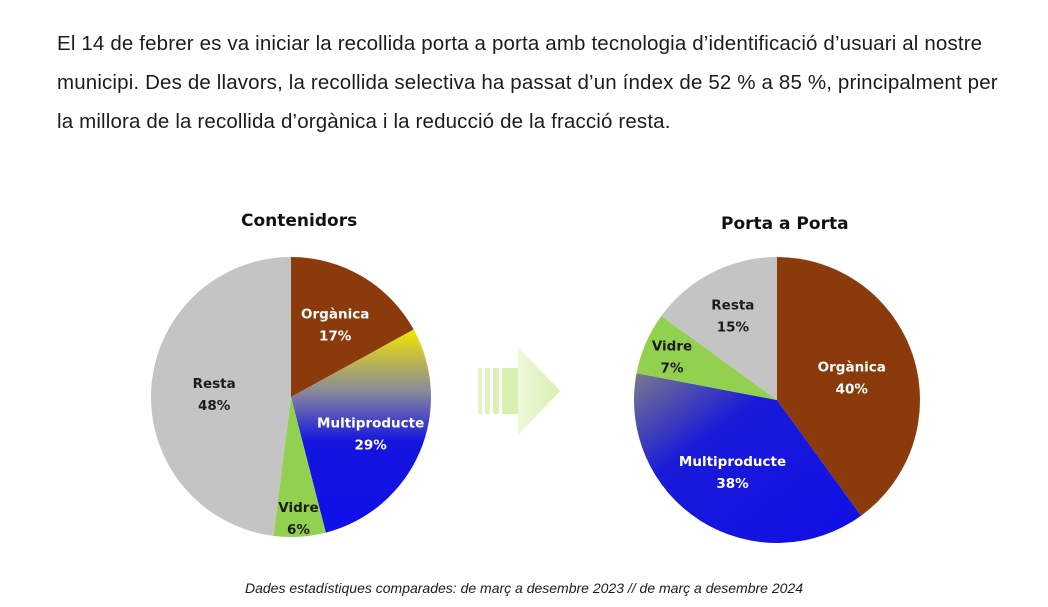  I want to click on slice-label-multiproducte: Multiproducte 29%, so click(370, 434).